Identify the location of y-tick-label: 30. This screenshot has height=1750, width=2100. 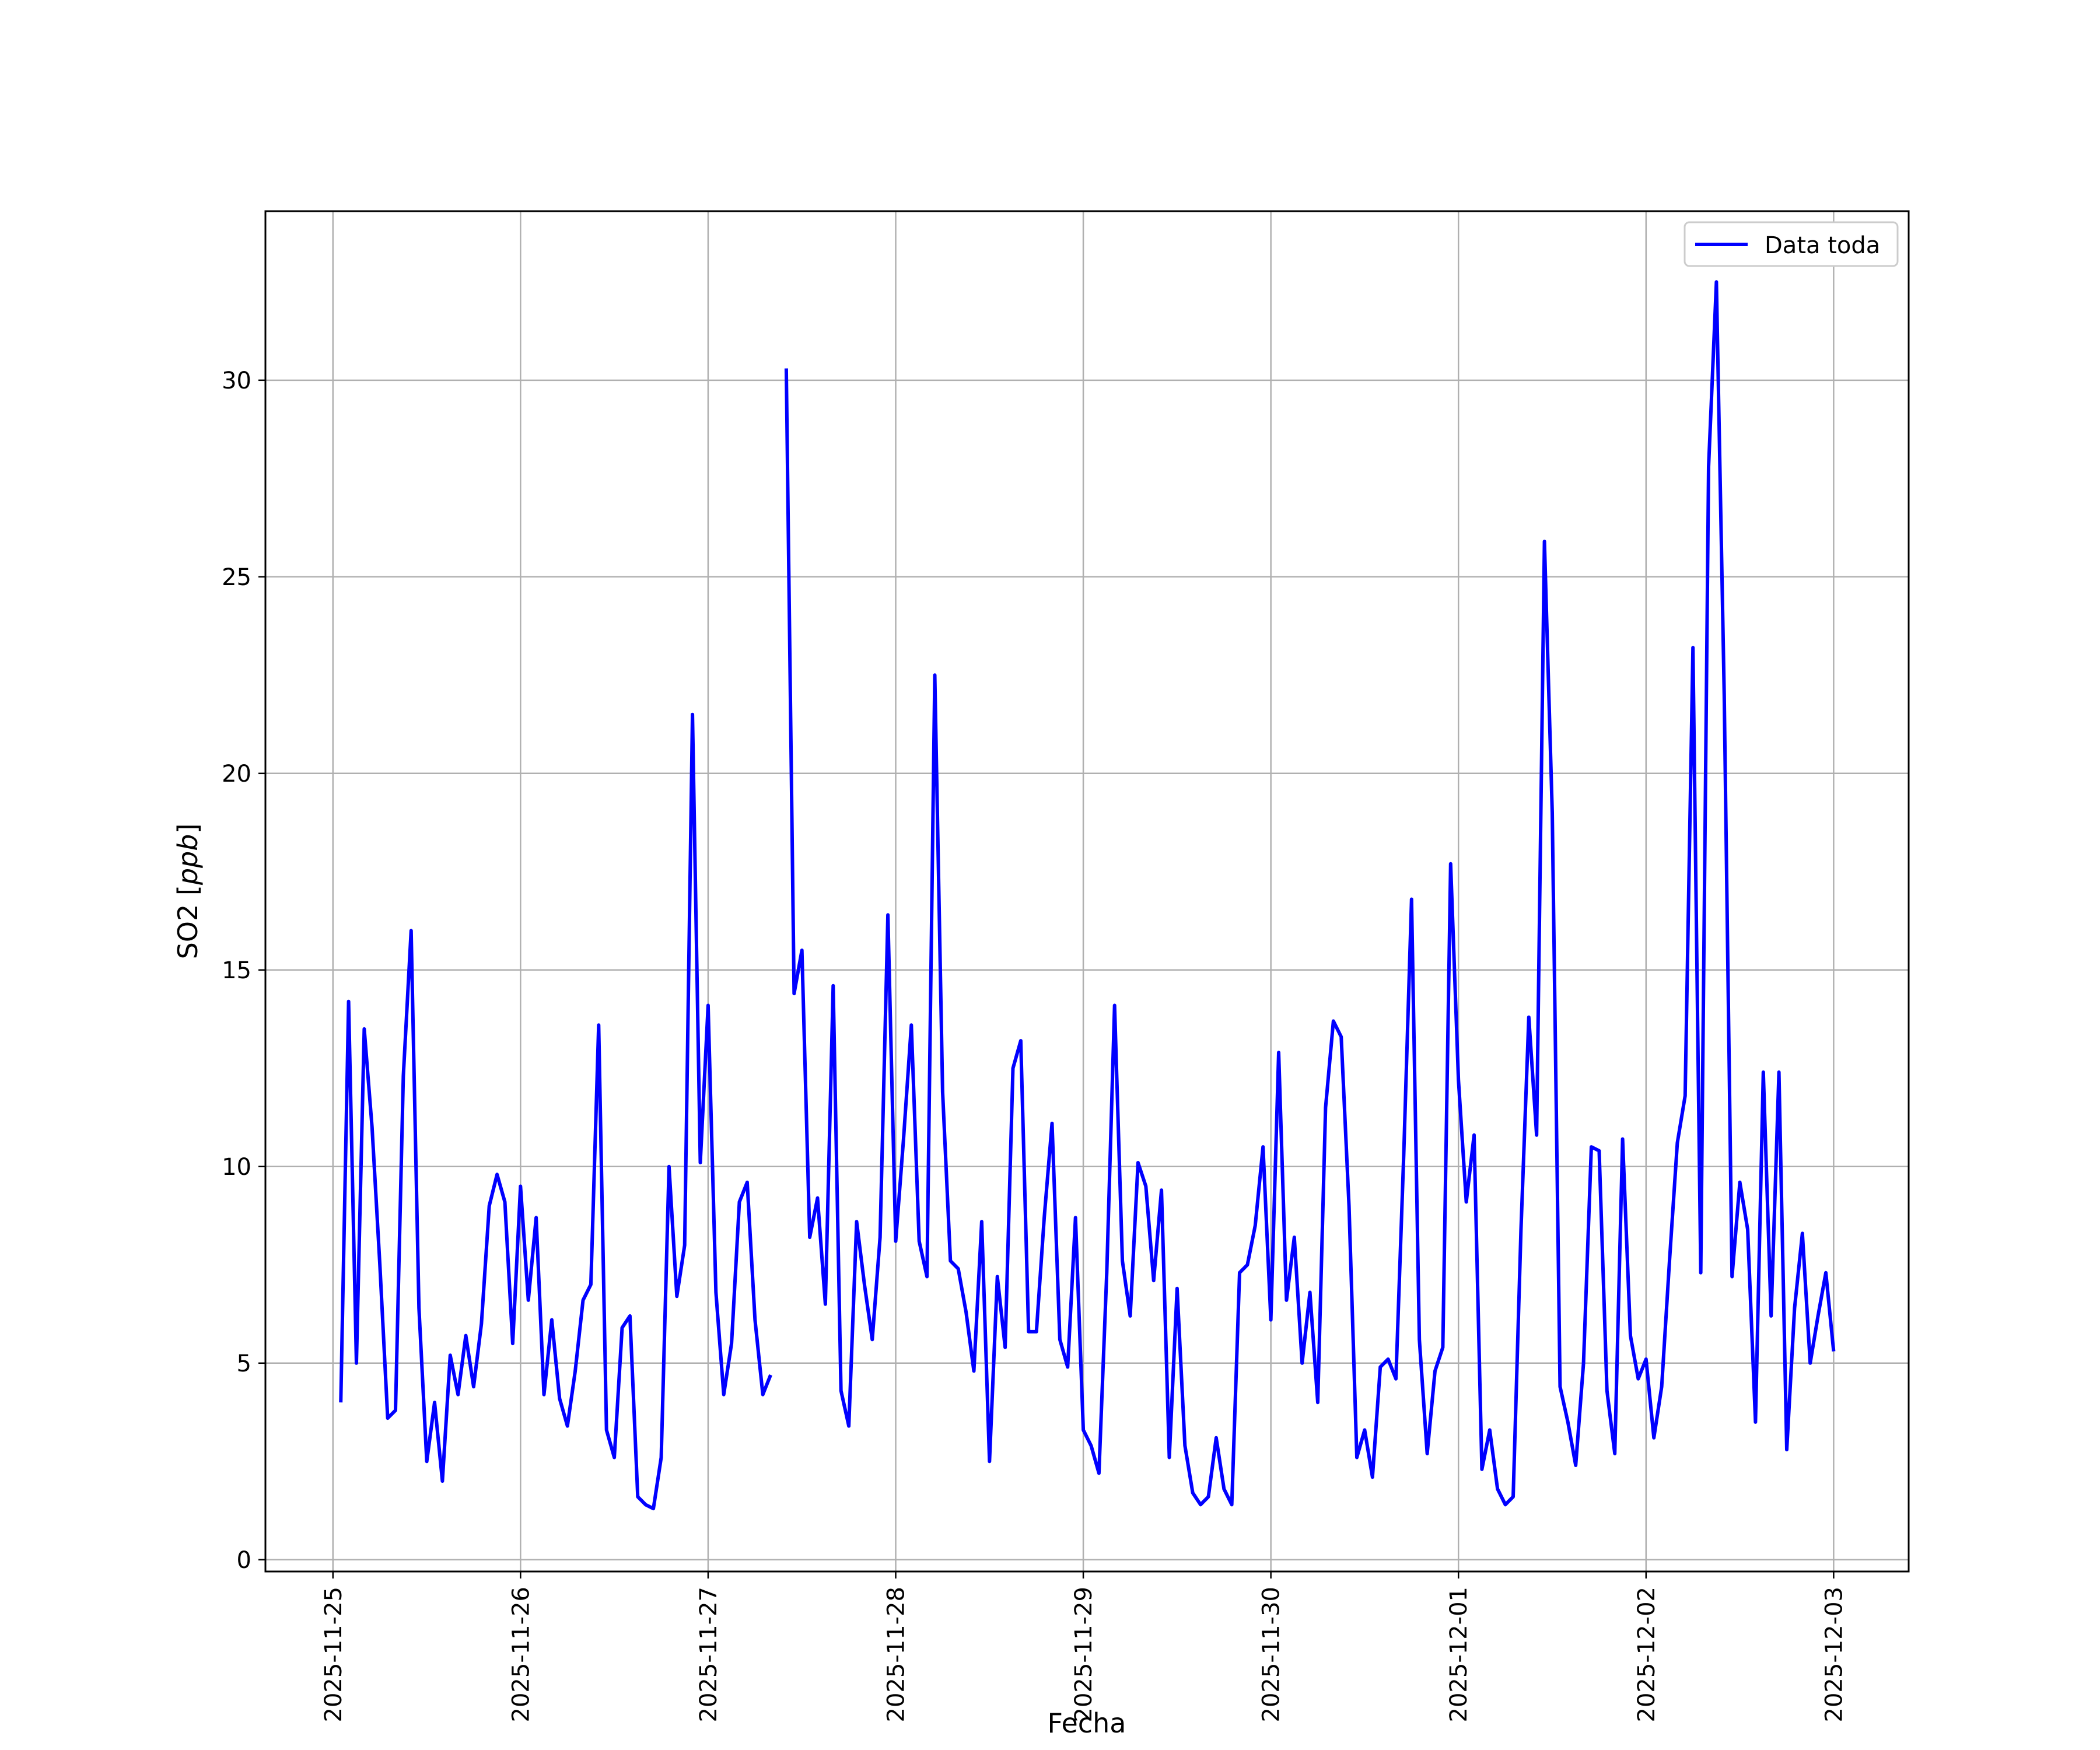
(236, 381).